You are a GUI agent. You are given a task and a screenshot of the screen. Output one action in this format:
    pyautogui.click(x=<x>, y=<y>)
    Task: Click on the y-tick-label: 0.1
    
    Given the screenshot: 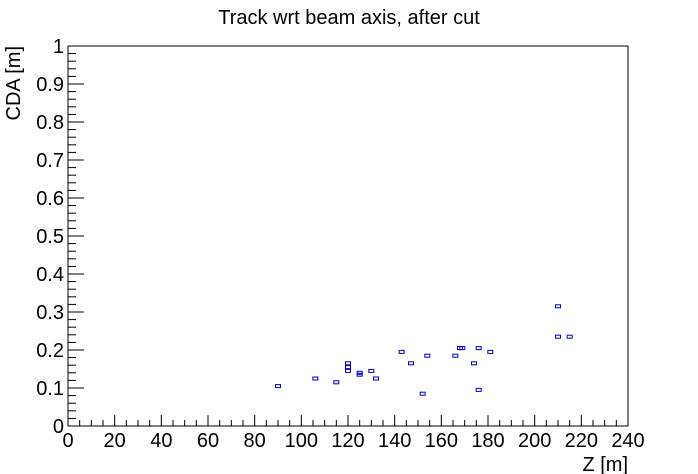 What is the action you would take?
    pyautogui.click(x=50, y=389)
    